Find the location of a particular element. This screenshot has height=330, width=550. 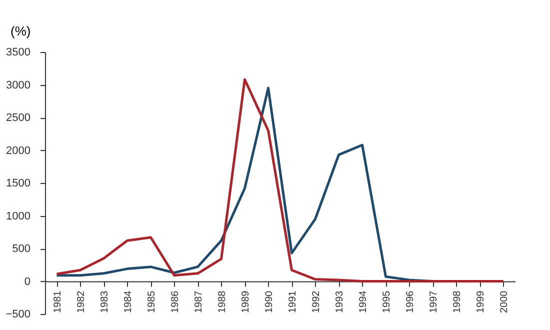

x-tick-label: 1995 is located at coordinates (386, 301).